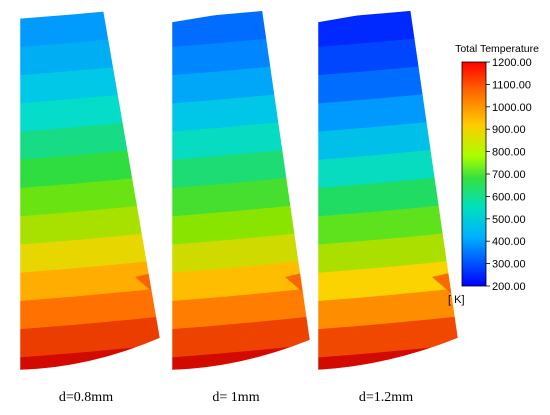 The width and height of the screenshot is (550, 415). What do you see at coordinates (509, 130) in the screenshot?
I see `legend-tick-label: 900.00` at bounding box center [509, 130].